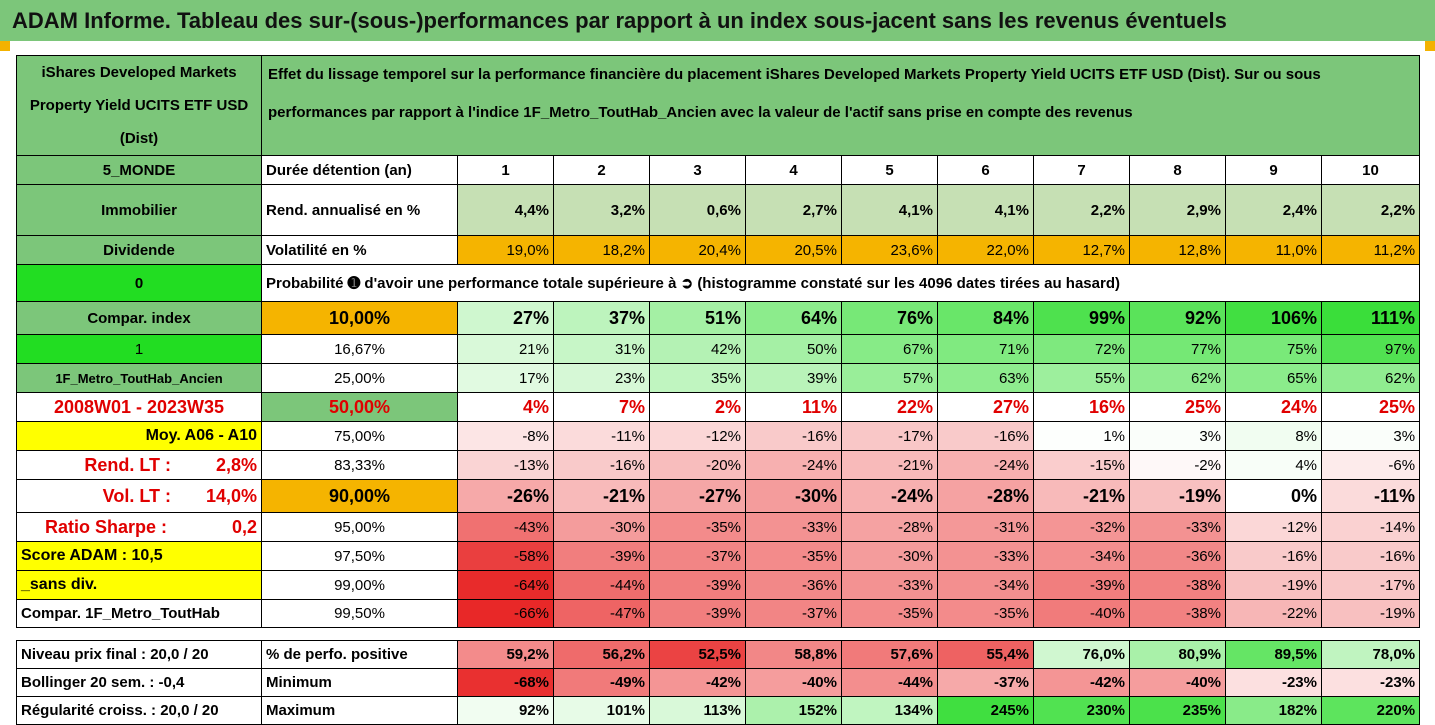 The image size is (1435, 725). Describe the element at coordinates (505, 654) in the screenshot. I see `value-cell: 59,2%` at that location.